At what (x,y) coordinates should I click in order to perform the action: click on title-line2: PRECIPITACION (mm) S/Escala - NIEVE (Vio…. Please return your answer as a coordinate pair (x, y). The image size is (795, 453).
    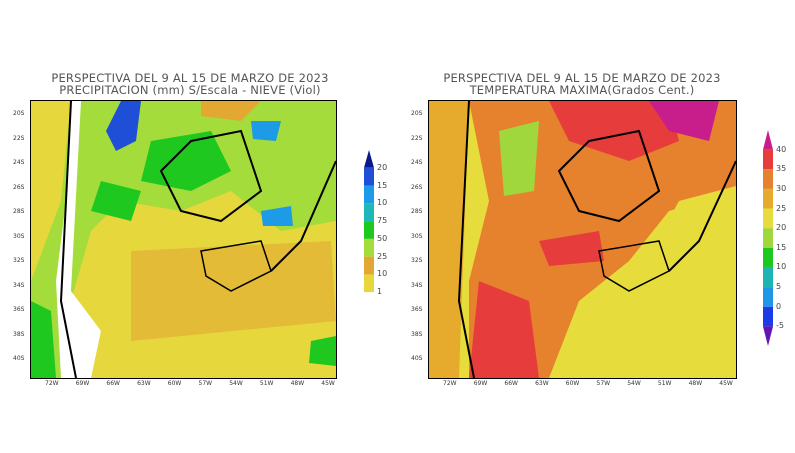
    Looking at the image, I should click on (190, 90).